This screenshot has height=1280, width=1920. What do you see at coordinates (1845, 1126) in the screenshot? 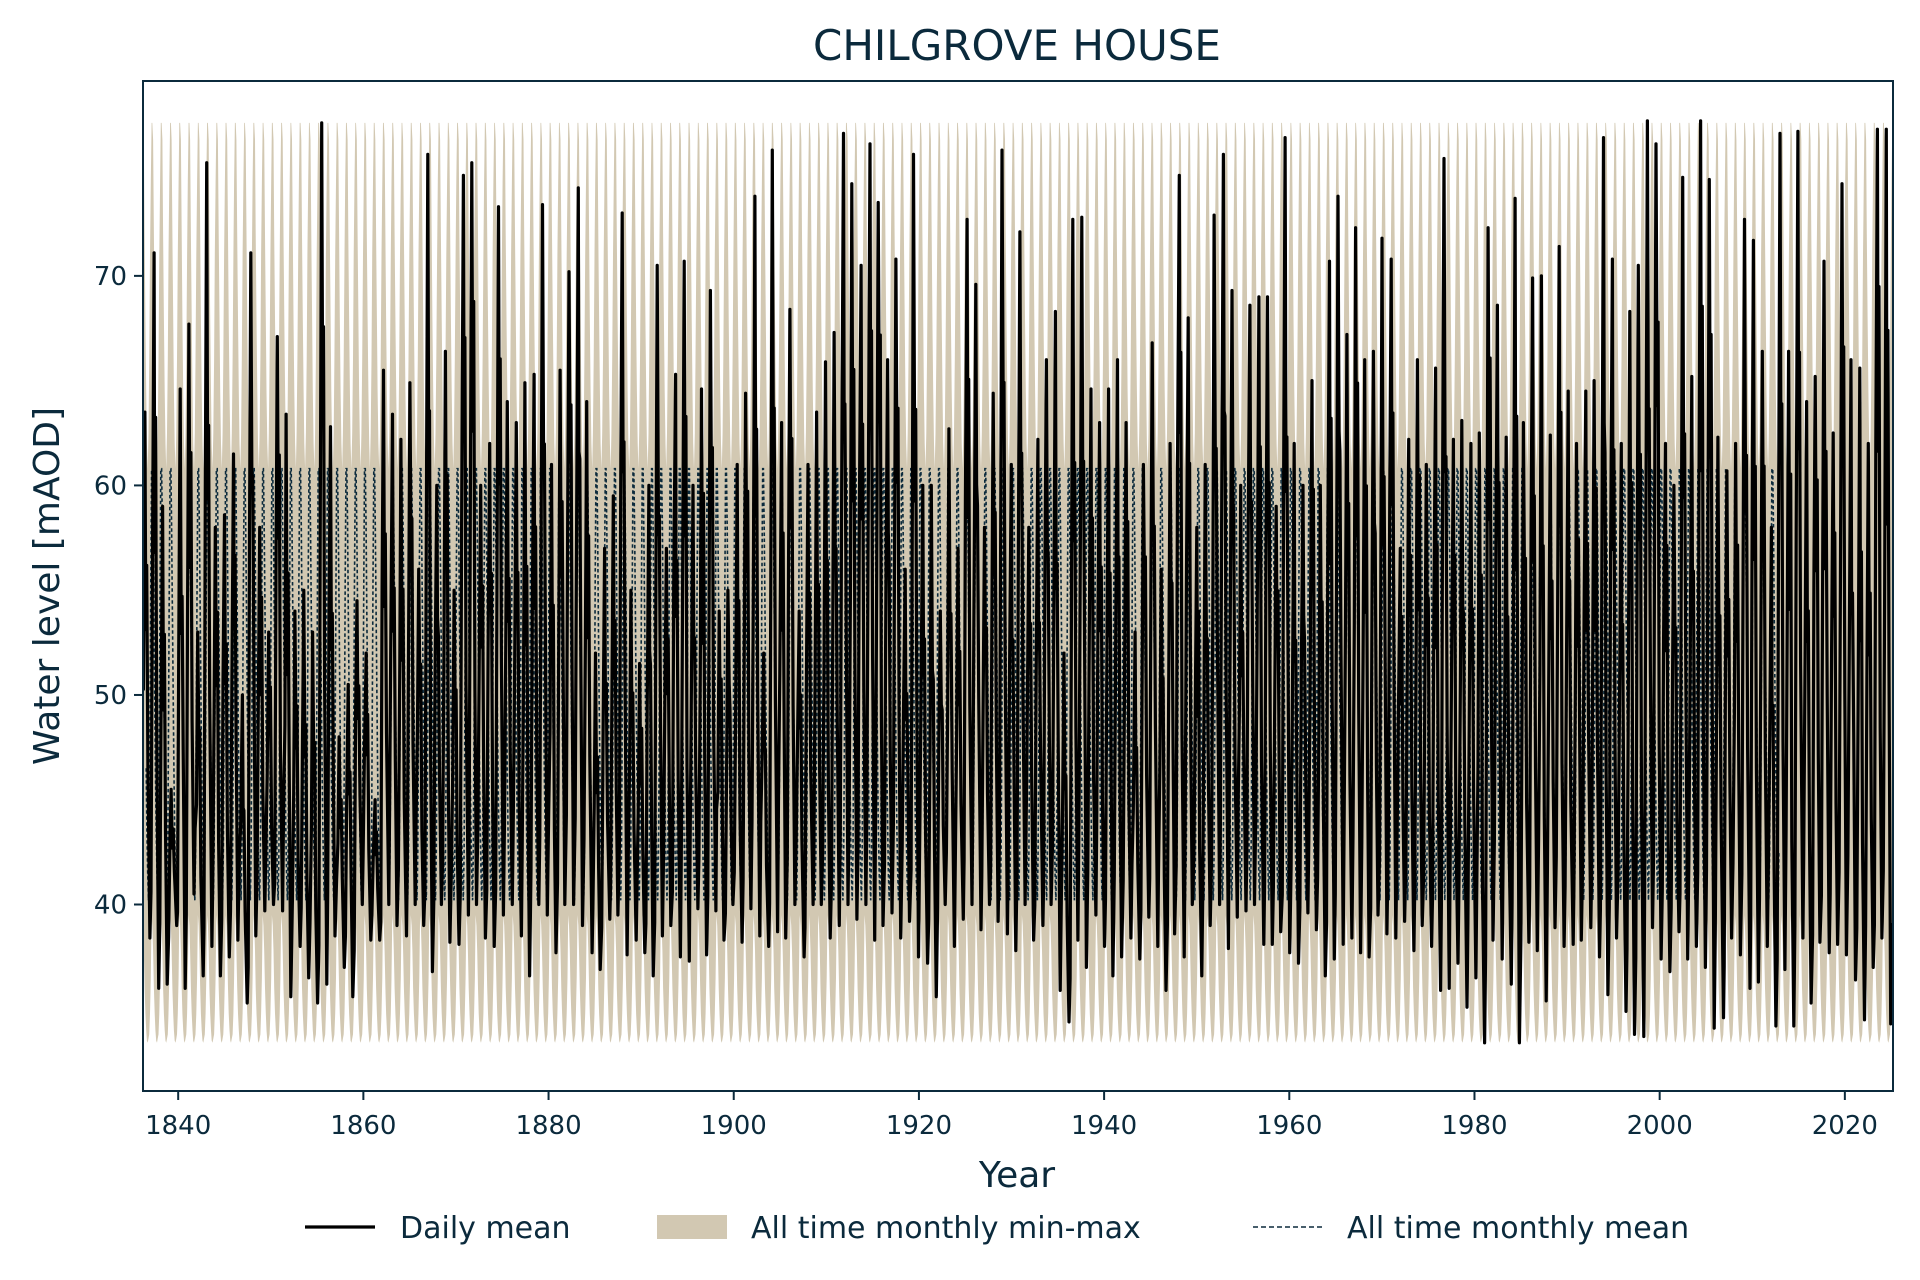
I see `x-tick-label: 2020` at bounding box center [1845, 1126].